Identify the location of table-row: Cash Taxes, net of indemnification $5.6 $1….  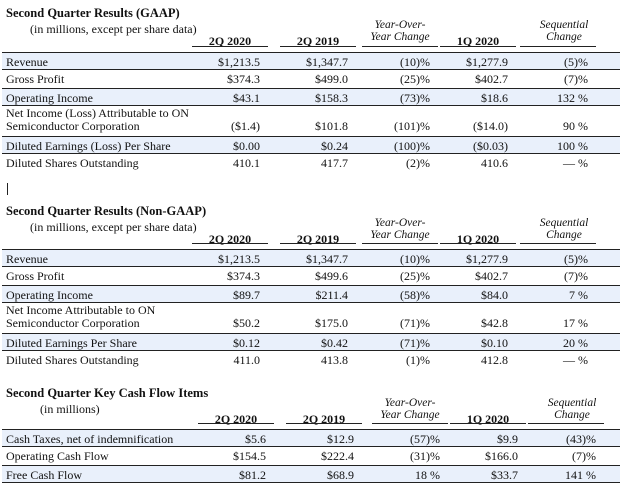
(311, 438).